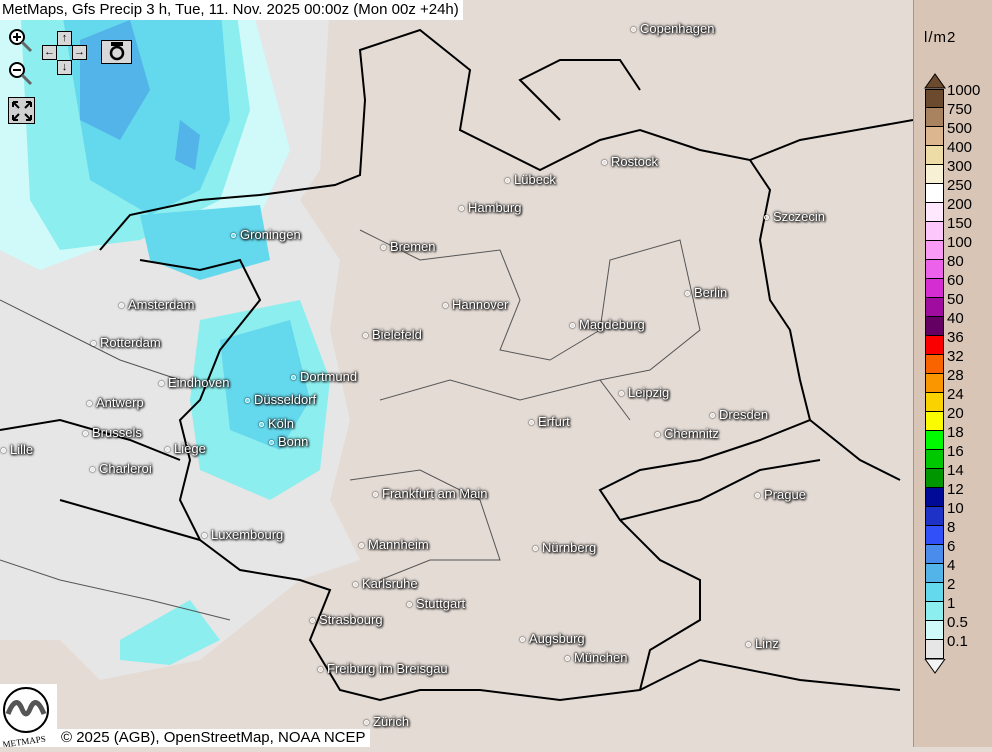 The height and width of the screenshot is (752, 992). I want to click on city-label: Luxembourg, so click(242, 534).